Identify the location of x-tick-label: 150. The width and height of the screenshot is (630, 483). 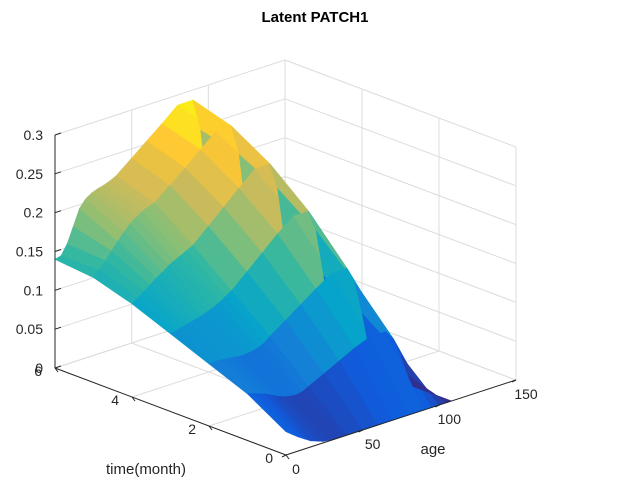
(526, 394).